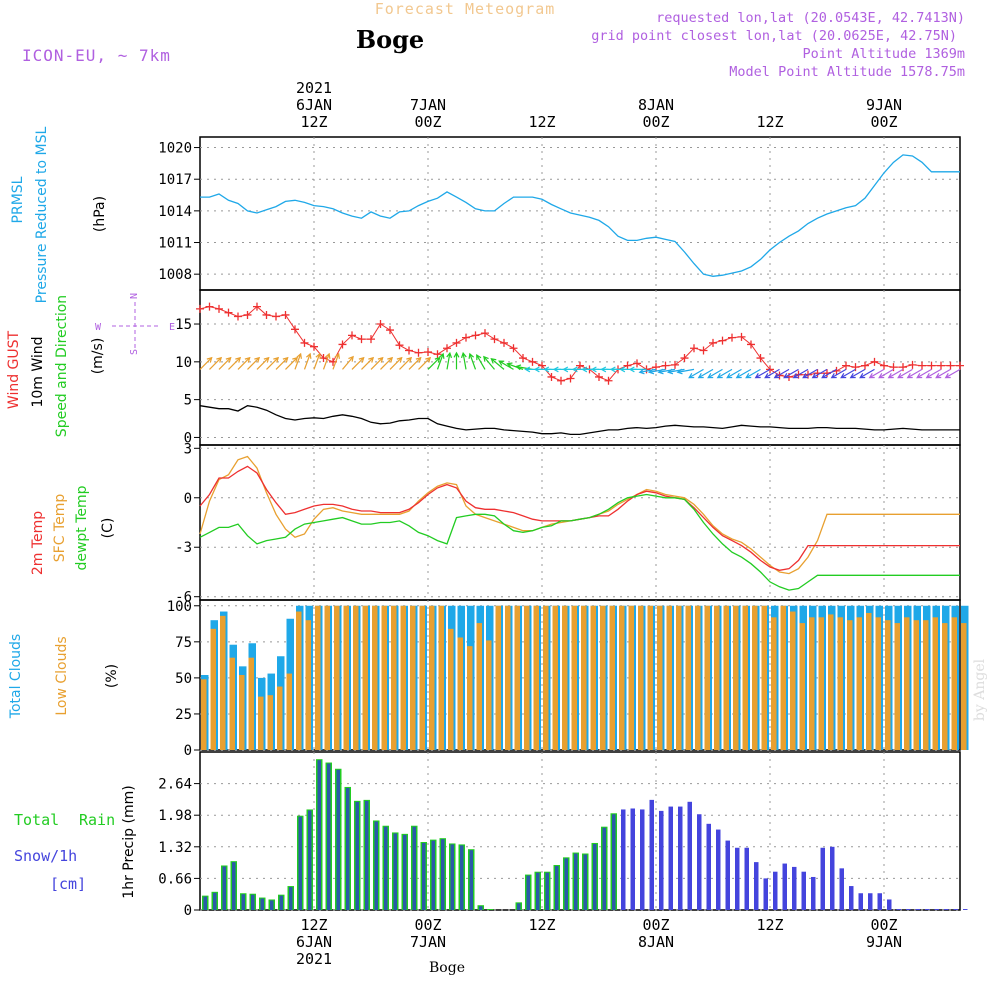  I want to click on model-altitude: Model Point Altitude 1578.75m, so click(847, 72).